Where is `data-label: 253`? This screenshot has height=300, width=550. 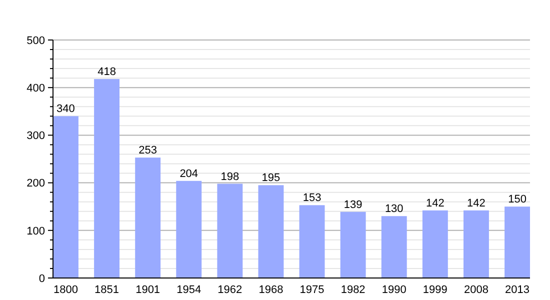 data-label: 253 is located at coordinates (148, 150).